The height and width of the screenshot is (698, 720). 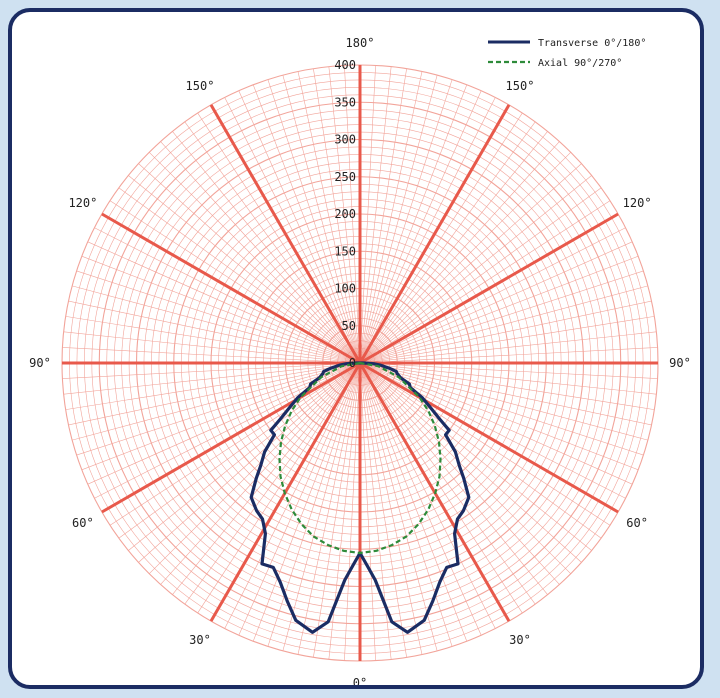 I want to click on angle-label: 180°, so click(x=360, y=43).